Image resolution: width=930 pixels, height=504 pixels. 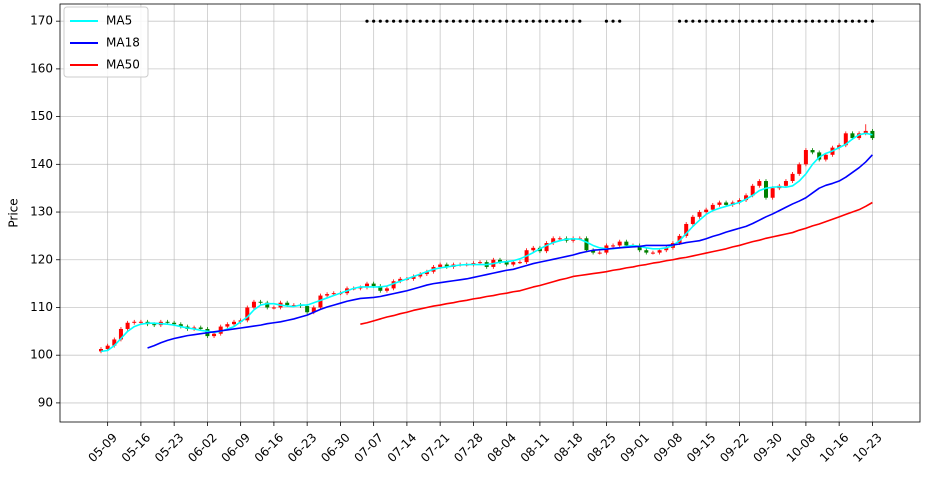 What do you see at coordinates (45, 402) in the screenshot?
I see `y-tick-label: 90` at bounding box center [45, 402].